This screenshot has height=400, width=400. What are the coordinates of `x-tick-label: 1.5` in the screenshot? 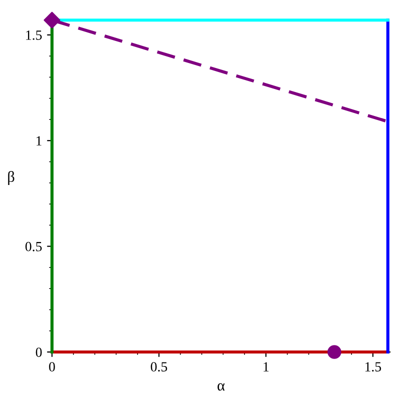 It's located at (373, 367).